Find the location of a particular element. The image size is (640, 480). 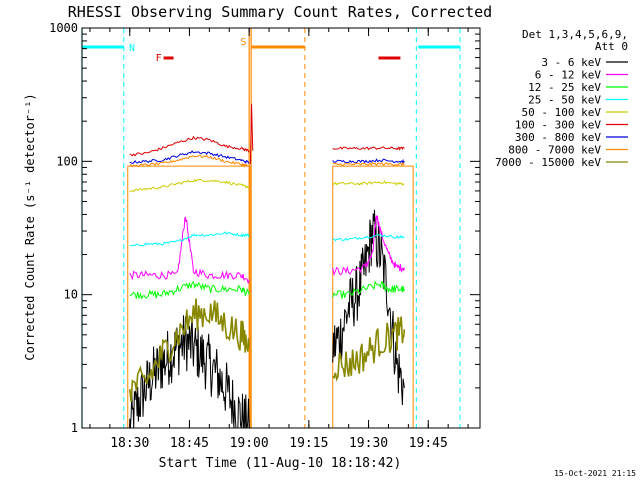

legend-entry-label-8: 7000 - 15000 keV is located at coordinates (548, 162).